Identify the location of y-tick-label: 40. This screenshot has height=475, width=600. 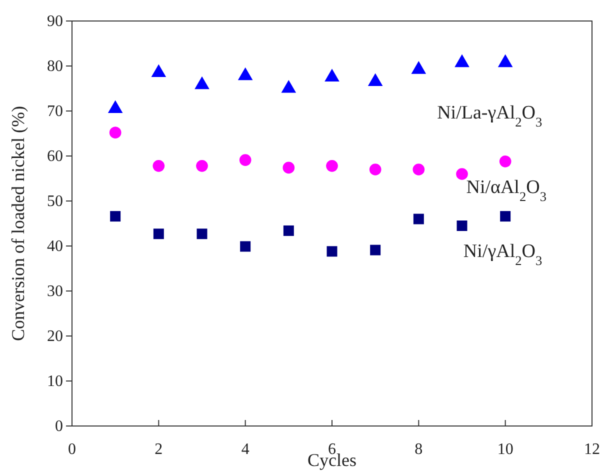
(55, 247).